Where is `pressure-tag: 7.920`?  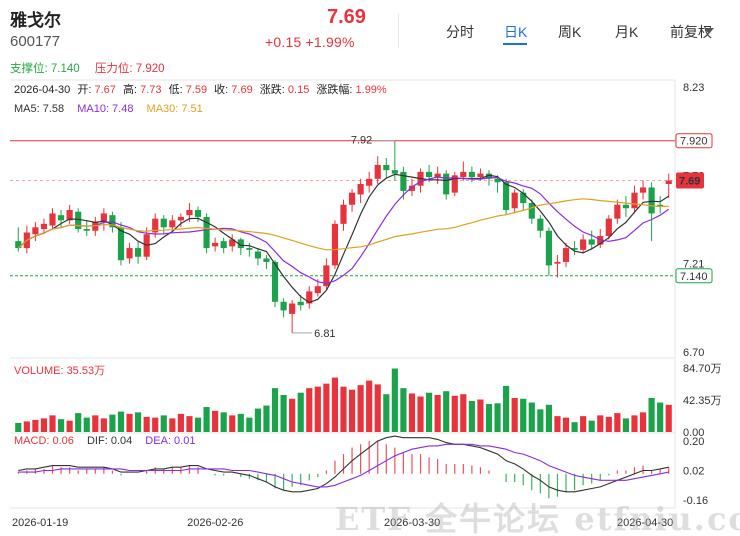
pressure-tag: 7.920 is located at coordinates (694, 142).